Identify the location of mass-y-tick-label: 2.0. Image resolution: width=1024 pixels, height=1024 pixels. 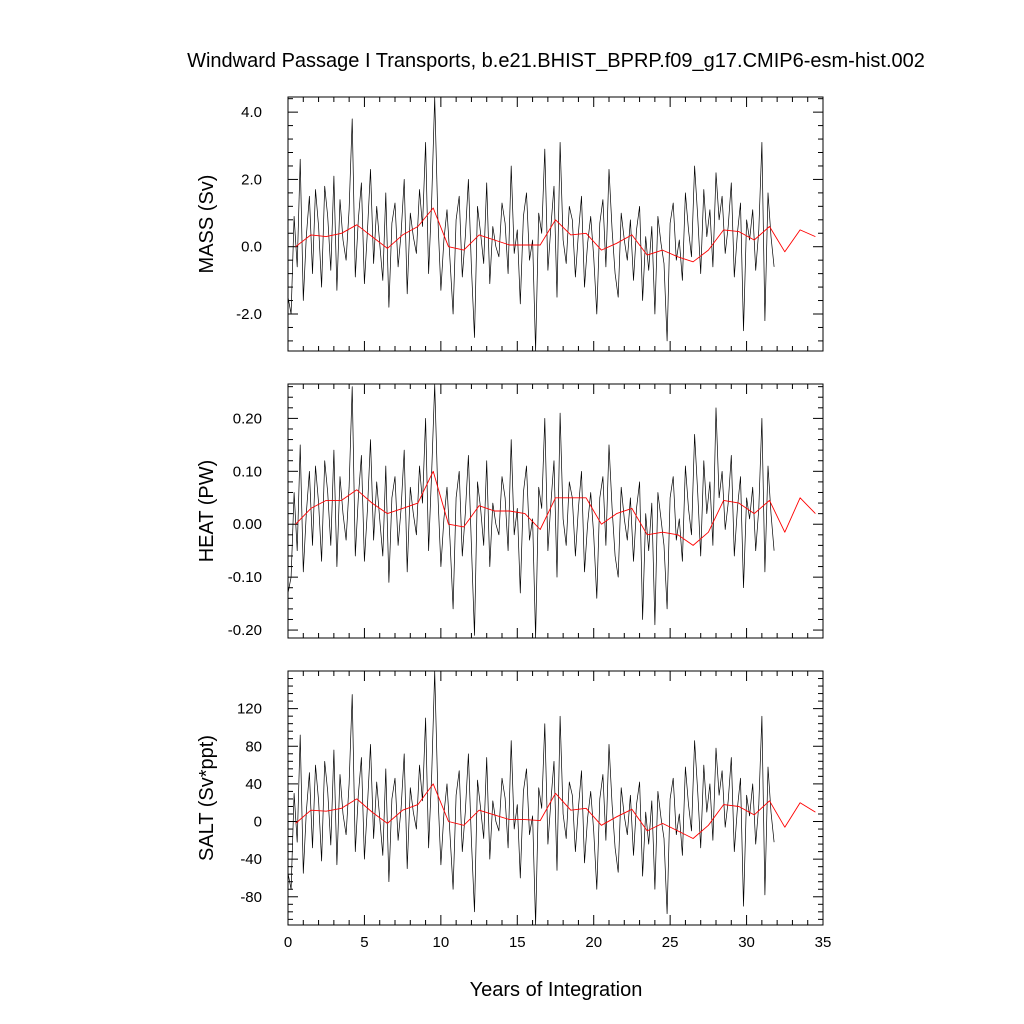
(251, 179).